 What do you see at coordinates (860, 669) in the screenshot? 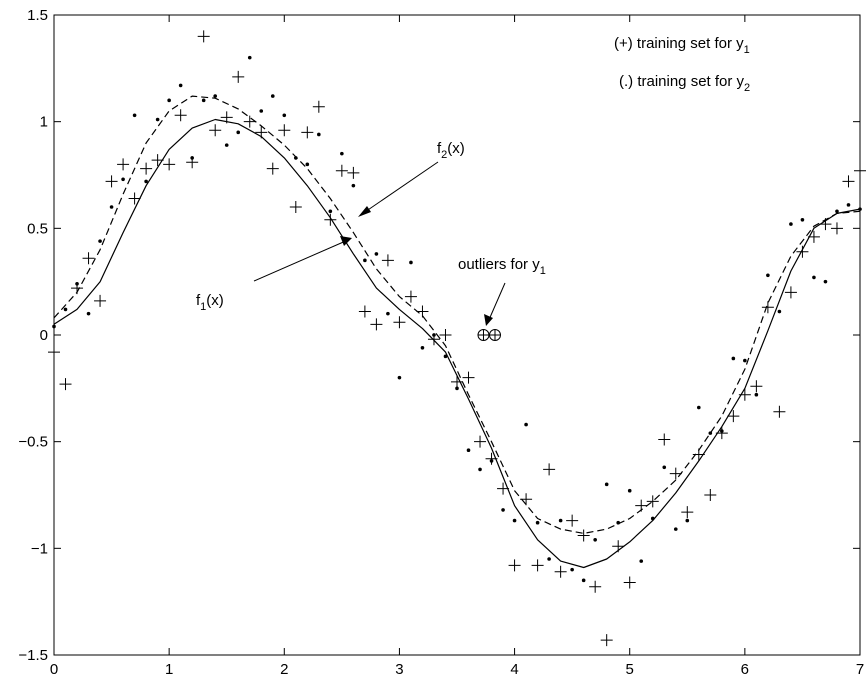
I see `x-tick-label: 7` at bounding box center [860, 669].